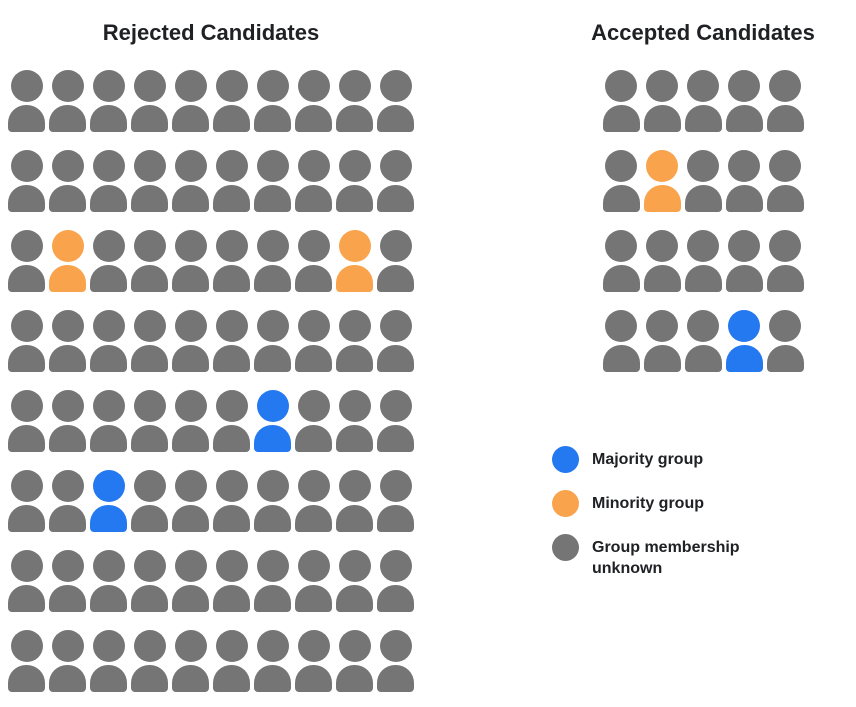  I want to click on accepted-candidates-panel: Accepted Candidates, so click(703, 196).